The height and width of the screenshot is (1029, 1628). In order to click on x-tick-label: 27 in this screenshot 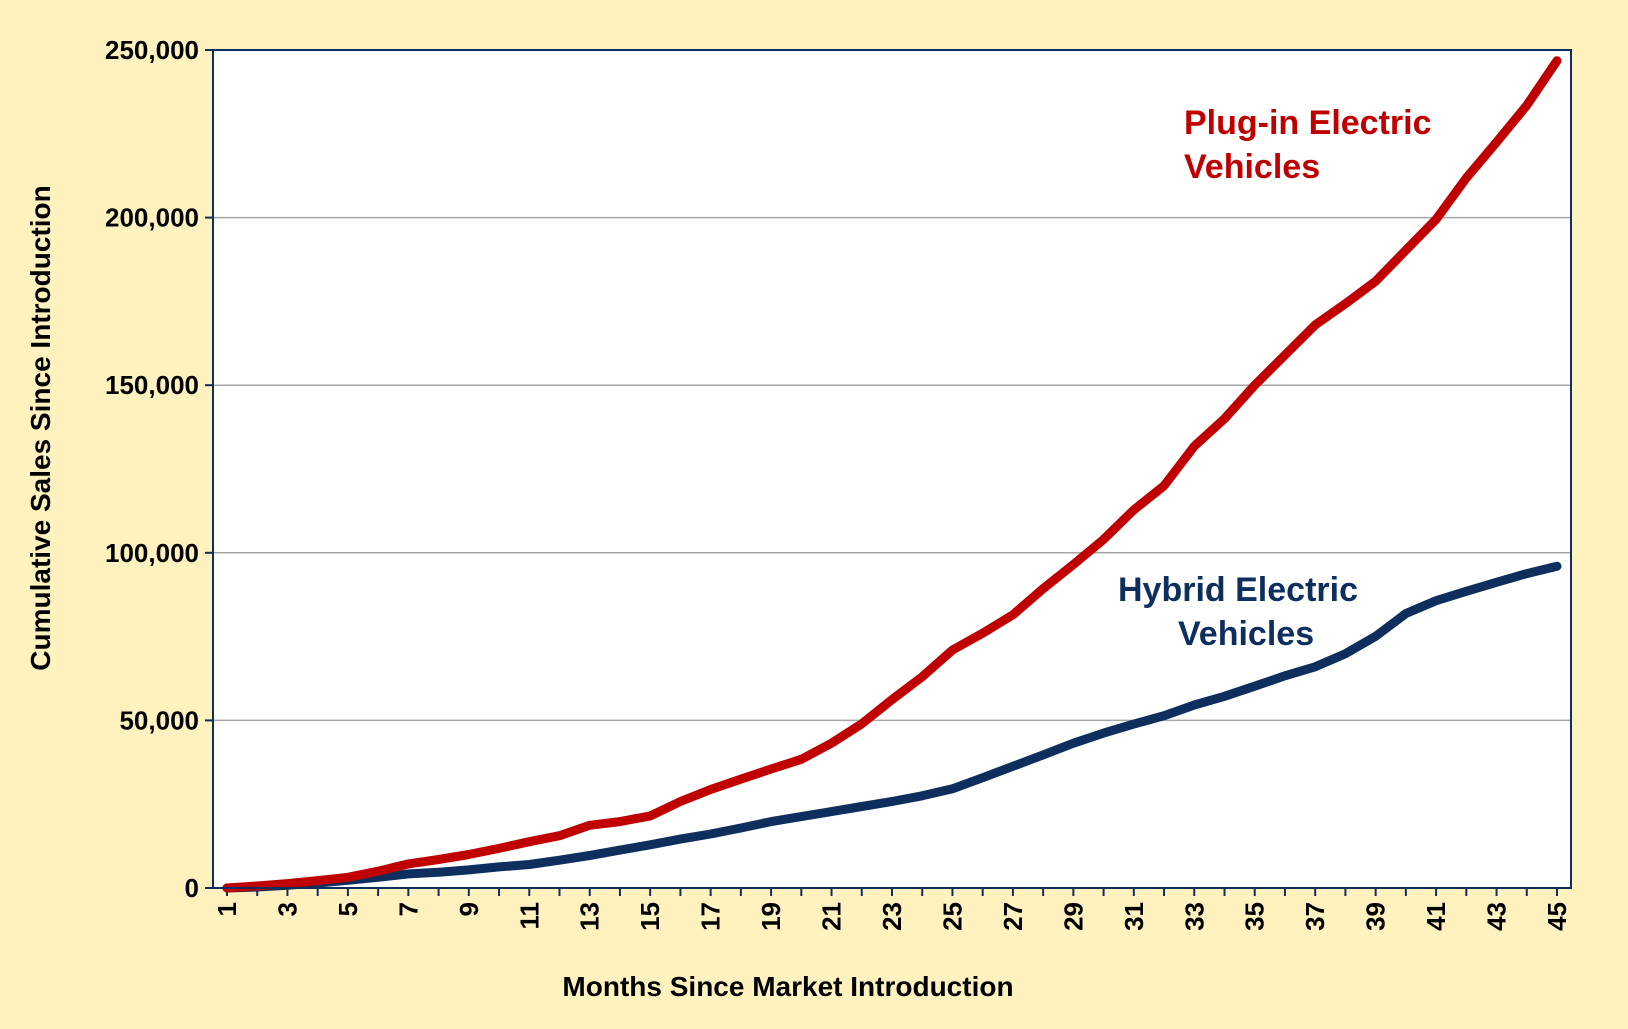, I will do `click(1013, 916)`.